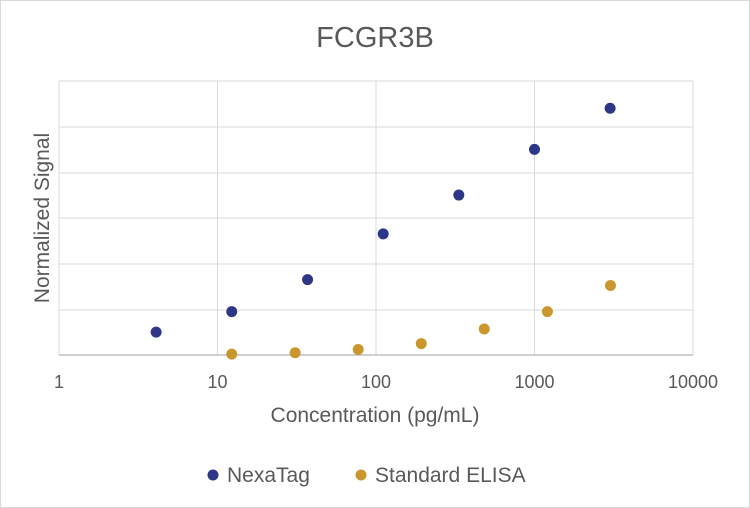 This screenshot has height=508, width=750. Describe the element at coordinates (375, 415) in the screenshot. I see `x-axis-title: Concentration (pg/mL)` at that location.